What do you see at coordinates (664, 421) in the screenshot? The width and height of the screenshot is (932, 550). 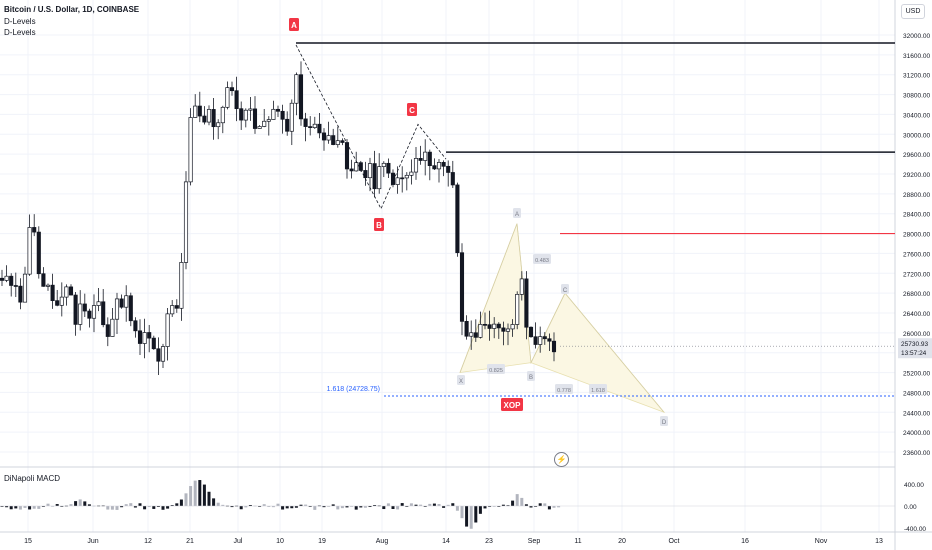 I see `harmonic-d-label-box` at bounding box center [664, 421].